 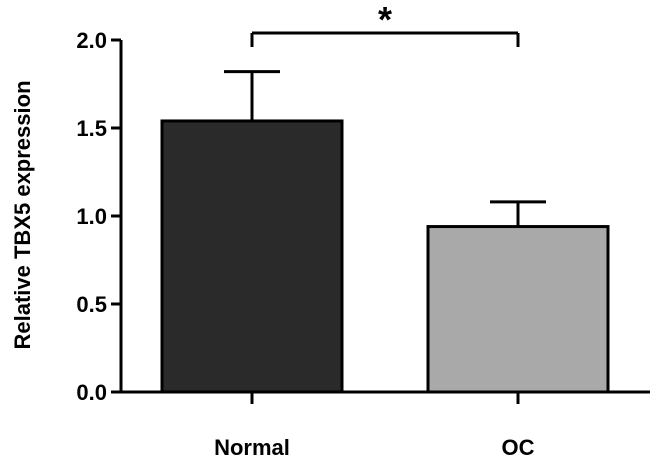 What do you see at coordinates (385, 20) in the screenshot?
I see `significance-label: *` at bounding box center [385, 20].